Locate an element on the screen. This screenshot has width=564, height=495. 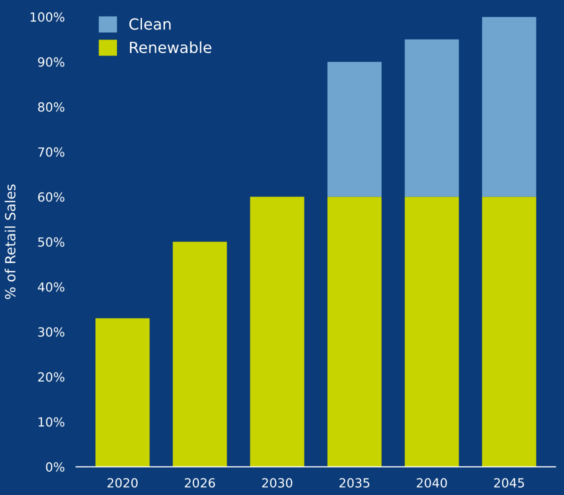
x-tick-label: 2026 is located at coordinates (199, 483).